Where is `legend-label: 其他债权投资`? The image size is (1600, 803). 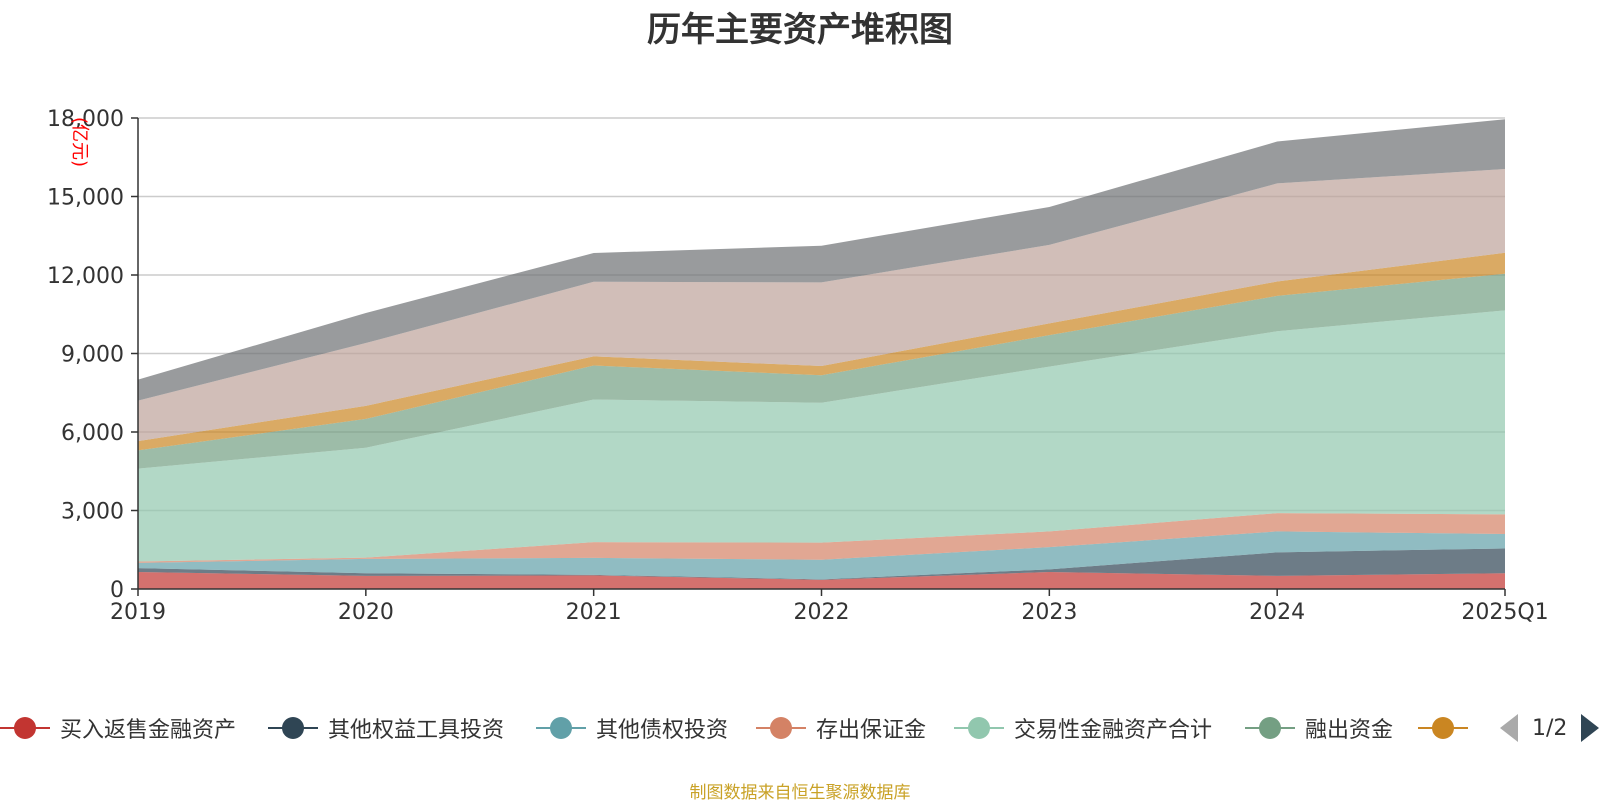 legend-label: 其他债权投资 is located at coordinates (662, 730).